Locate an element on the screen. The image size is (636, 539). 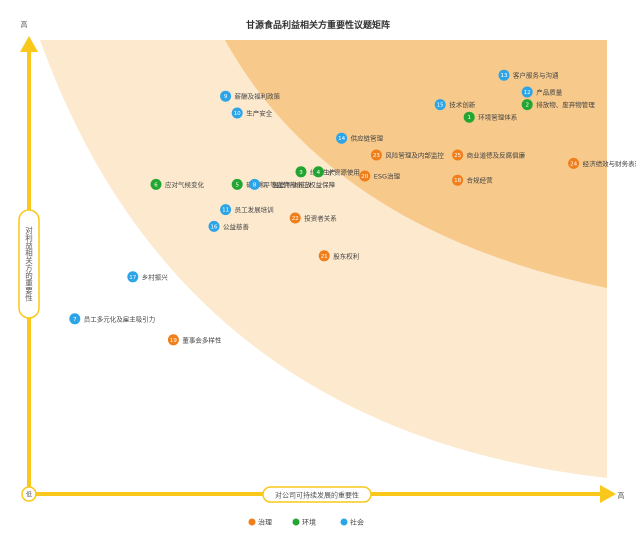
point-label: 供应链管理 is located at coordinates (367, 138).